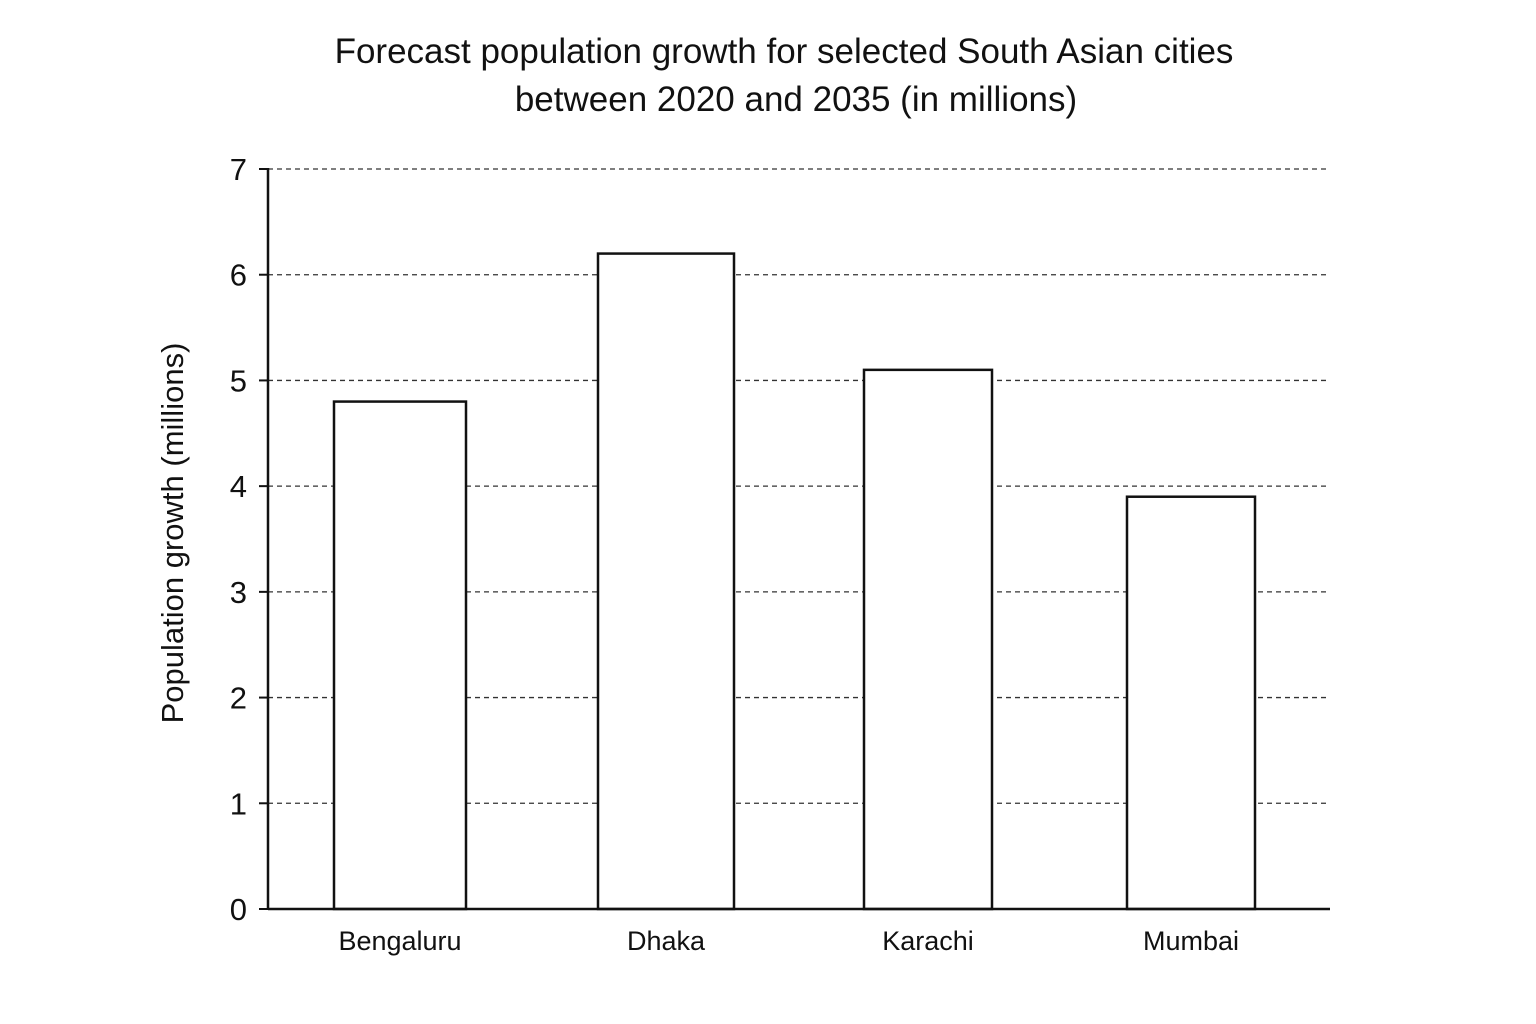  Describe the element at coordinates (928, 639) in the screenshot. I see `bar-karachi` at that location.